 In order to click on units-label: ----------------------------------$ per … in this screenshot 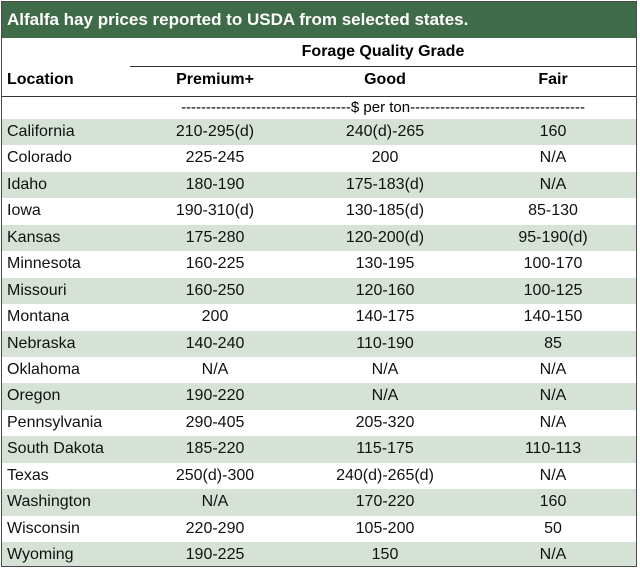, I will do `click(383, 107)`.